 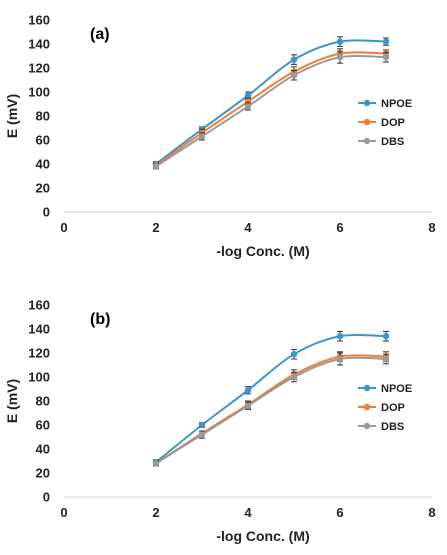 I want to click on panel-label: (b), so click(x=100, y=319).